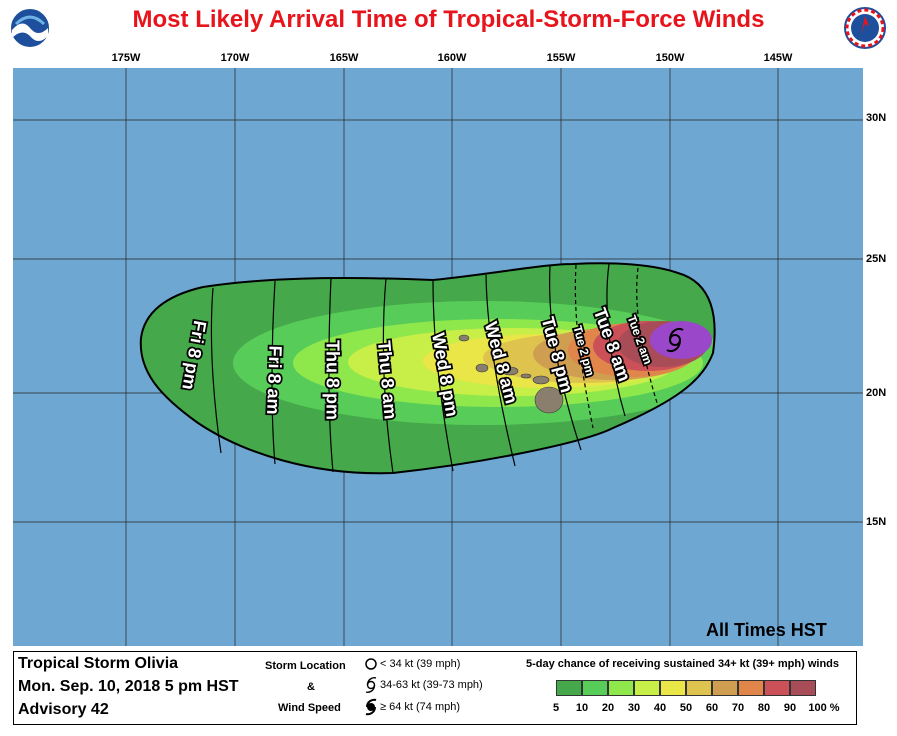 The image size is (897, 736). Describe the element at coordinates (766, 630) in the screenshot. I see `all-times-note: All Times HST` at that location.